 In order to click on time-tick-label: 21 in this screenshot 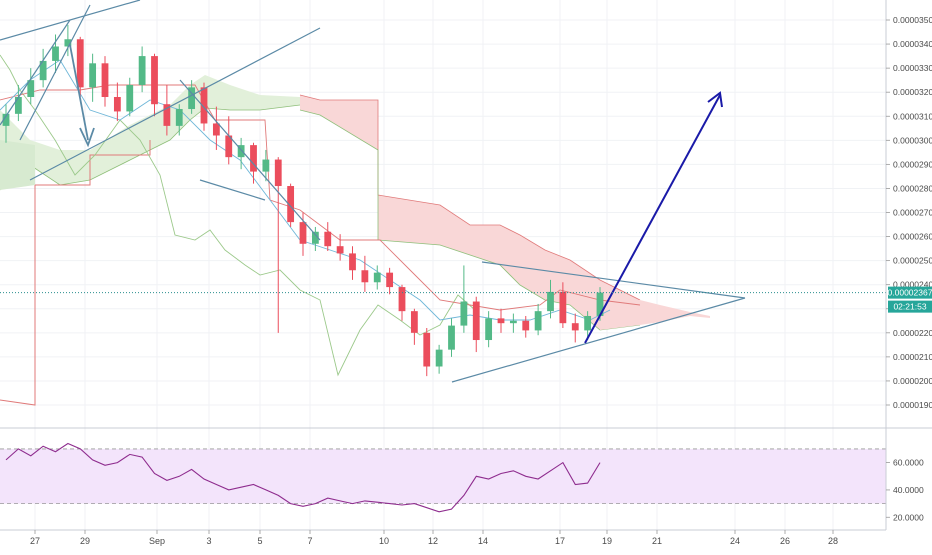, I will do `click(657, 541)`.